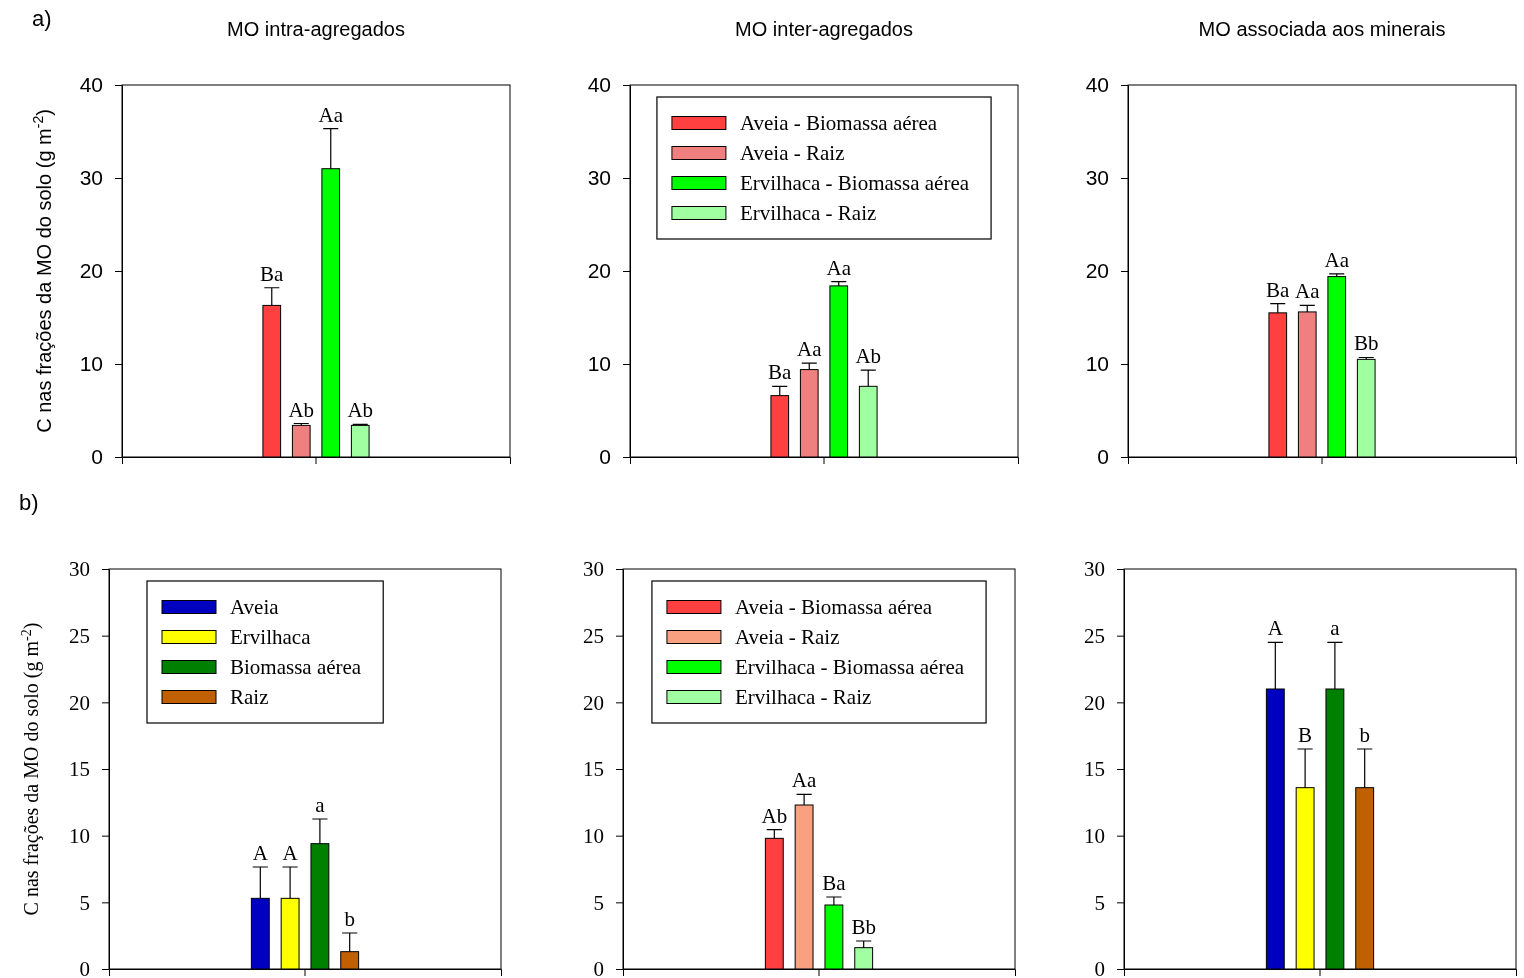  Describe the element at coordinates (271, 637) in the screenshot. I see `legend-label: Ervilhaca` at that location.